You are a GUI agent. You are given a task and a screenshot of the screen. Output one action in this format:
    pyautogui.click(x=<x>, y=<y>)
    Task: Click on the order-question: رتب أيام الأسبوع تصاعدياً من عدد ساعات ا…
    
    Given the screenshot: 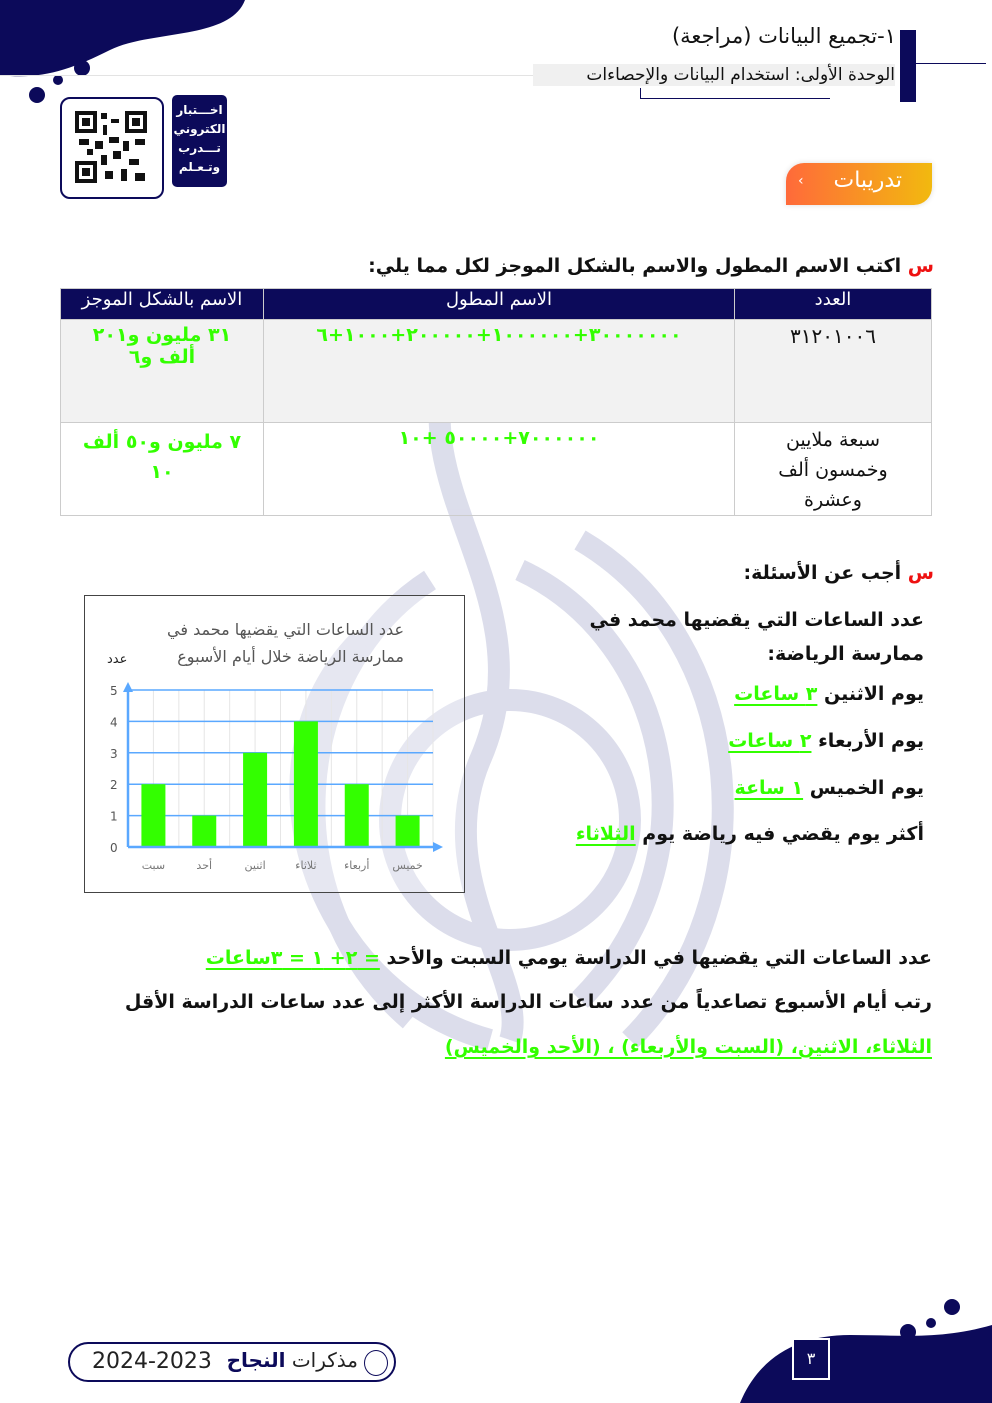 What is the action you would take?
    pyautogui.click(x=528, y=1002)
    